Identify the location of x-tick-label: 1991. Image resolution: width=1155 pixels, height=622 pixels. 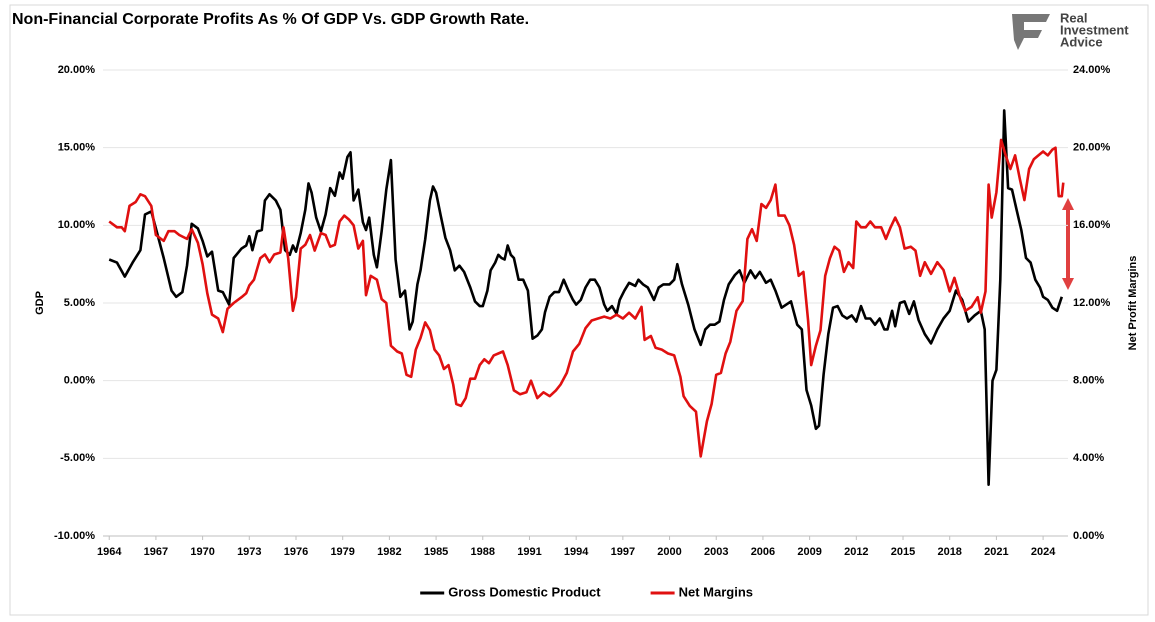
(529, 552).